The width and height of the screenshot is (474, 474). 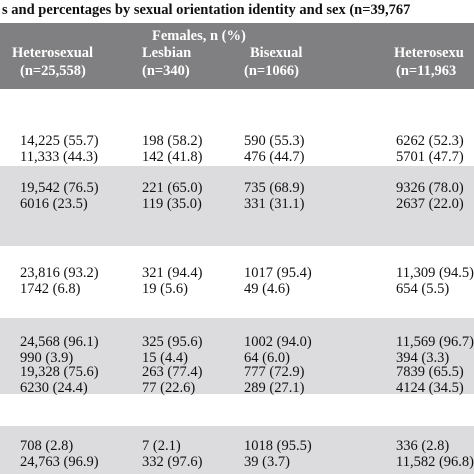 What do you see at coordinates (50, 289) in the screenshot?
I see `table-cell: 1742 (6.8)` at bounding box center [50, 289].